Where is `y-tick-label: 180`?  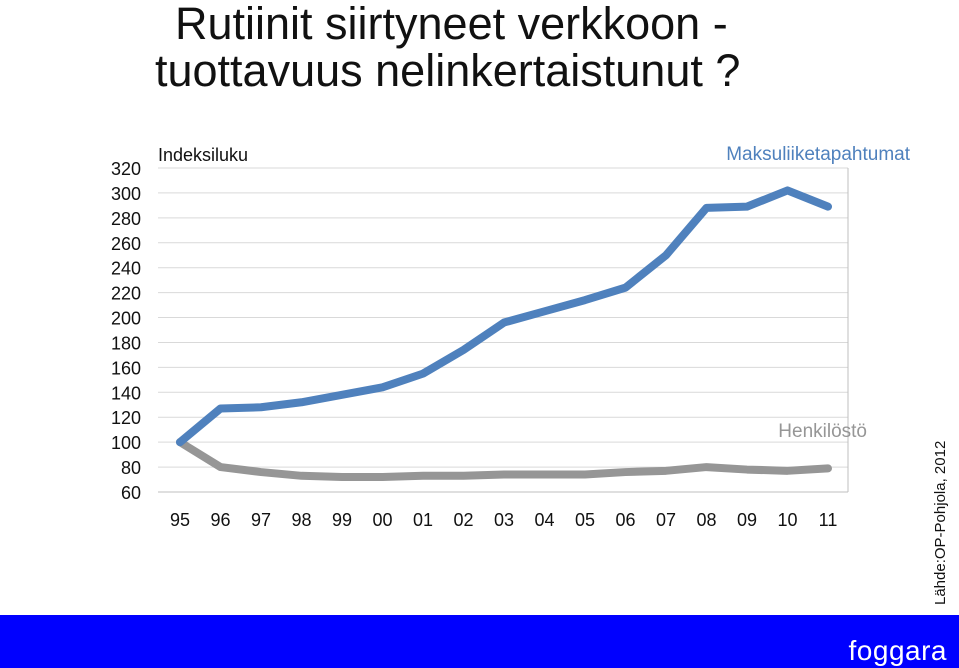
y-tick-label: 180 is located at coordinates (126, 343).